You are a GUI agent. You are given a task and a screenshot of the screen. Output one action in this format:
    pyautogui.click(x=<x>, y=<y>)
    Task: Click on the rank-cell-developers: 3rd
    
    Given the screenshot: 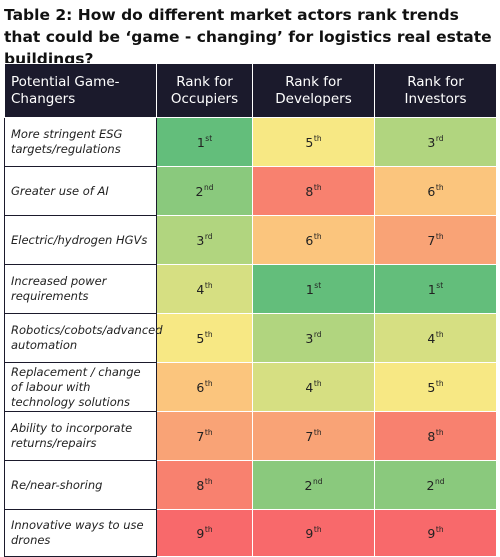 What is the action you would take?
    pyautogui.click(x=313, y=338)
    